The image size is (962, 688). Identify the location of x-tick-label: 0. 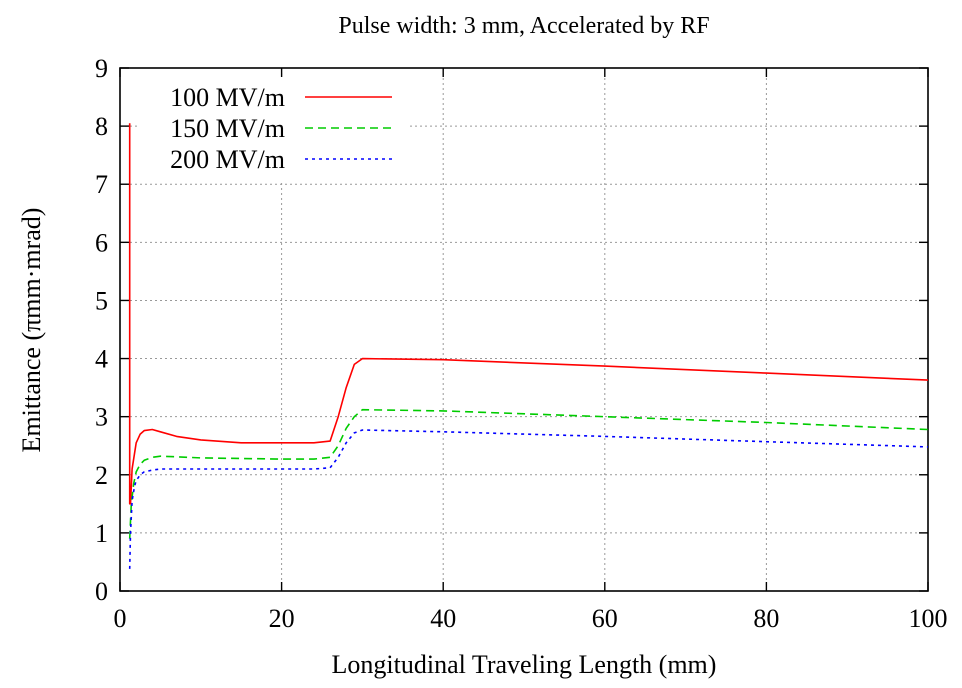
(120, 618).